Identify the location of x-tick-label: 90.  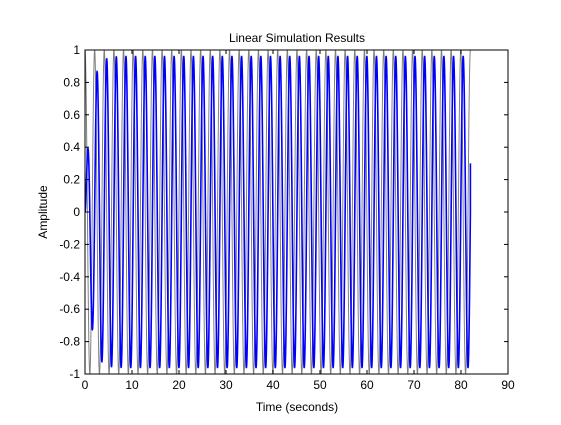
(508, 385).